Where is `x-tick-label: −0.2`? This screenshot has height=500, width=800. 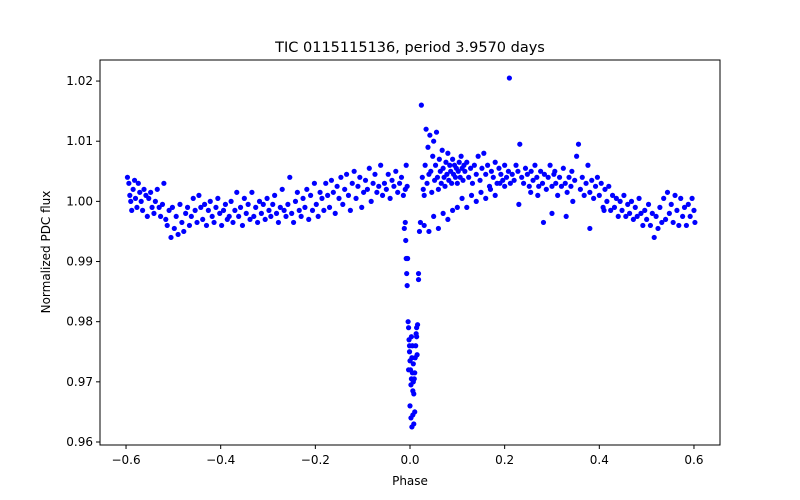 x-tick-label: −0.2 is located at coordinates (315, 460).